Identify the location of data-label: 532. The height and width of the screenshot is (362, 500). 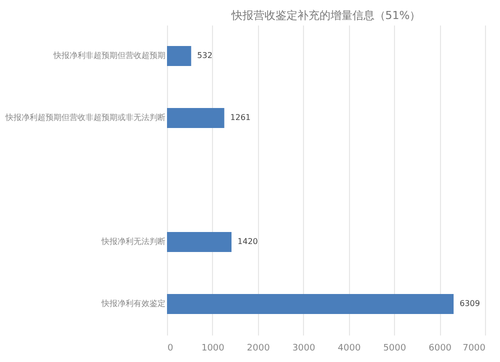
(204, 55).